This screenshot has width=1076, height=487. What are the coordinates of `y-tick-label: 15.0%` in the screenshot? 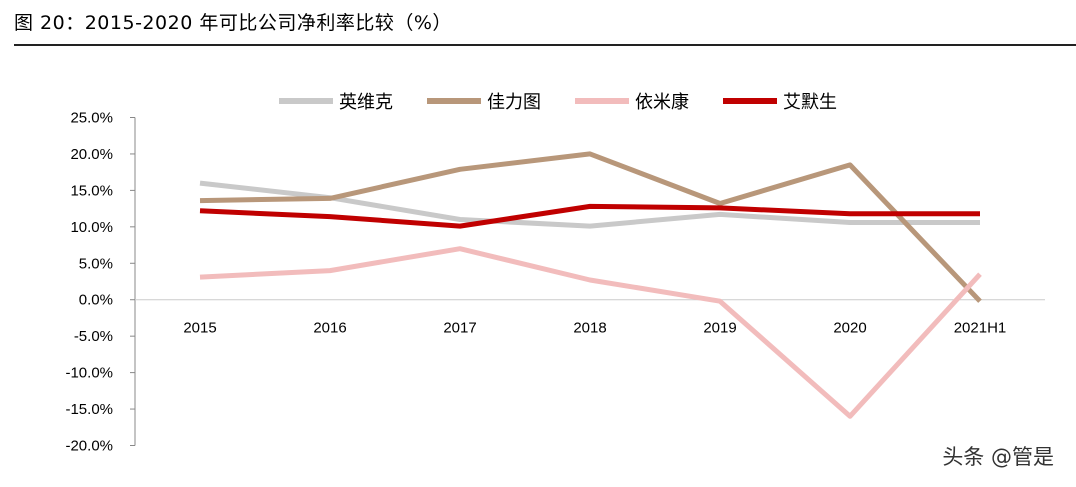 It's located at (91, 190).